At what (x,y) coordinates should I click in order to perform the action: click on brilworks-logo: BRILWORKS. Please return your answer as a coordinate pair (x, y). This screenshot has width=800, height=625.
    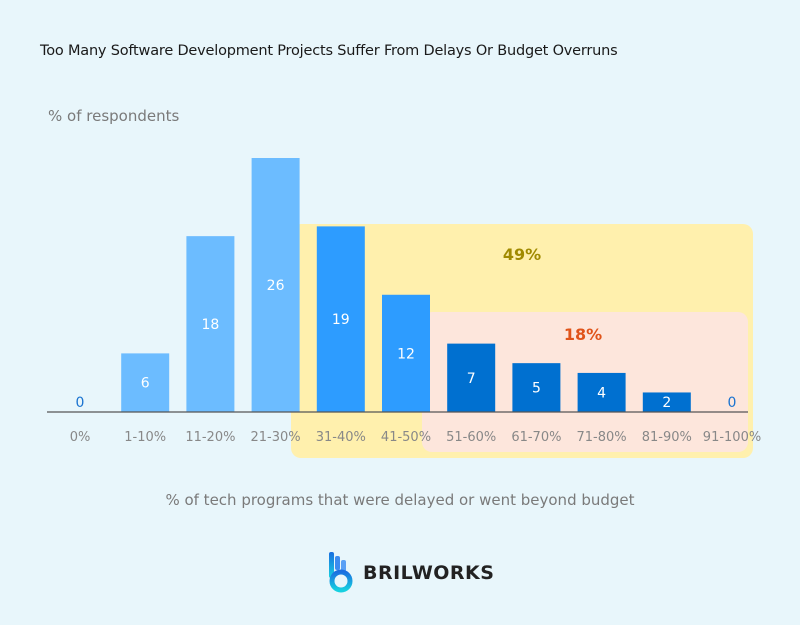
    Looking at the image, I should click on (411, 573).